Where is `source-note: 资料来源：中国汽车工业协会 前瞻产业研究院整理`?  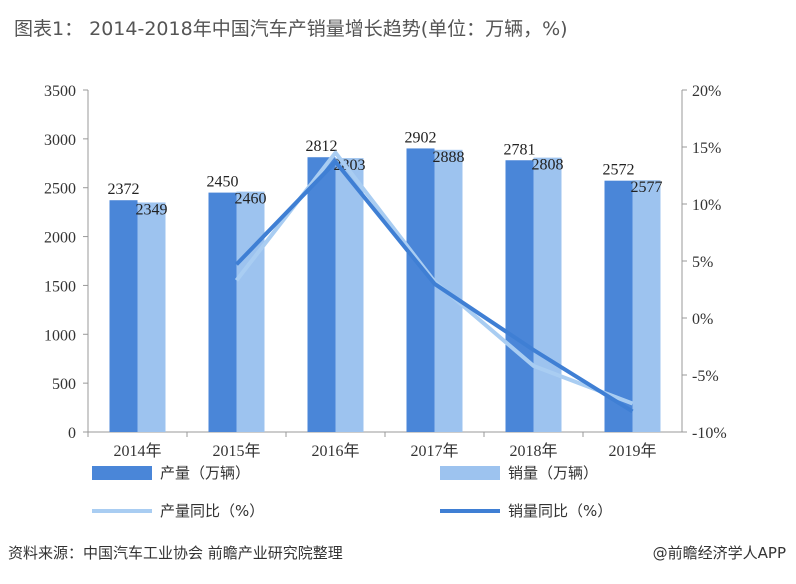 source-note: 资料来源：中国汽车工业协会 前瞻产业研究院整理 is located at coordinates (175, 553).